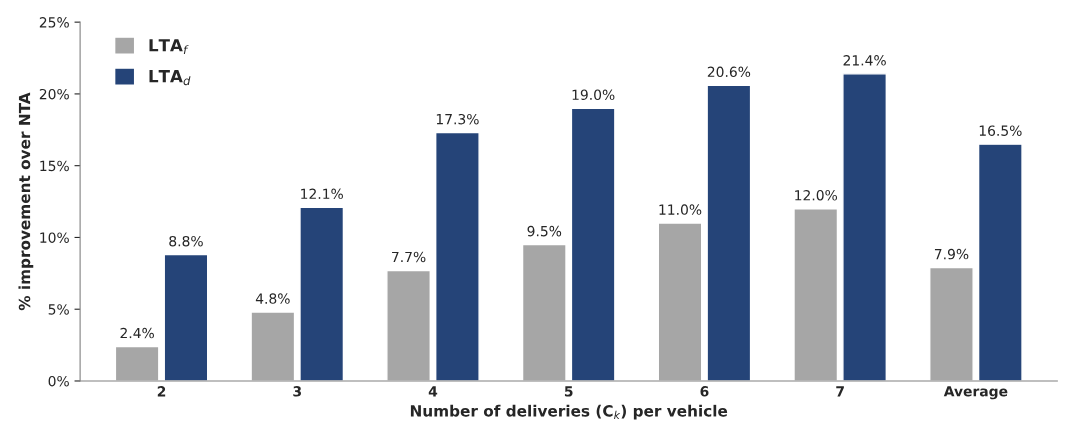 The width and height of the screenshot is (1068, 443). I want to click on y-tick-label: 25%, so click(54, 22).